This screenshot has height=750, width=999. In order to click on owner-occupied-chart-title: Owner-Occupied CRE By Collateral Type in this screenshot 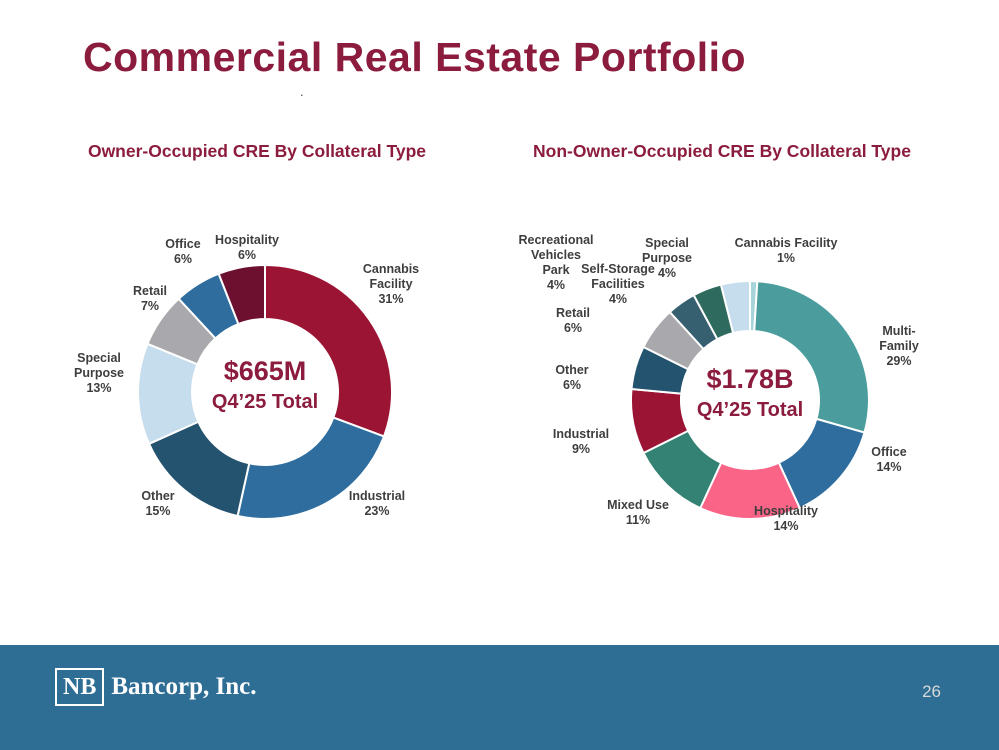, I will do `click(257, 151)`.